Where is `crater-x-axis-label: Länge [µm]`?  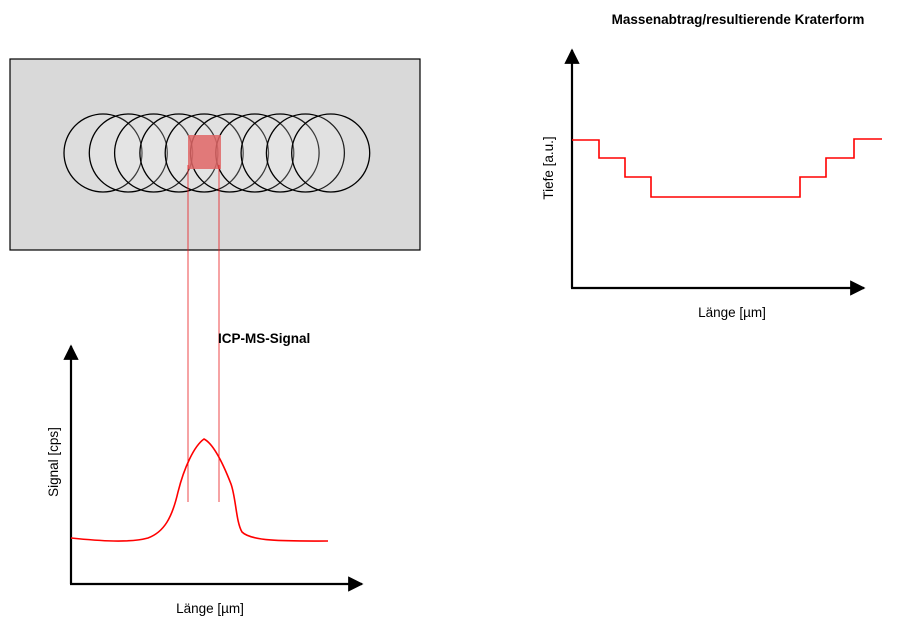
crater-x-axis-label: Länge [µm] is located at coordinates (732, 312).